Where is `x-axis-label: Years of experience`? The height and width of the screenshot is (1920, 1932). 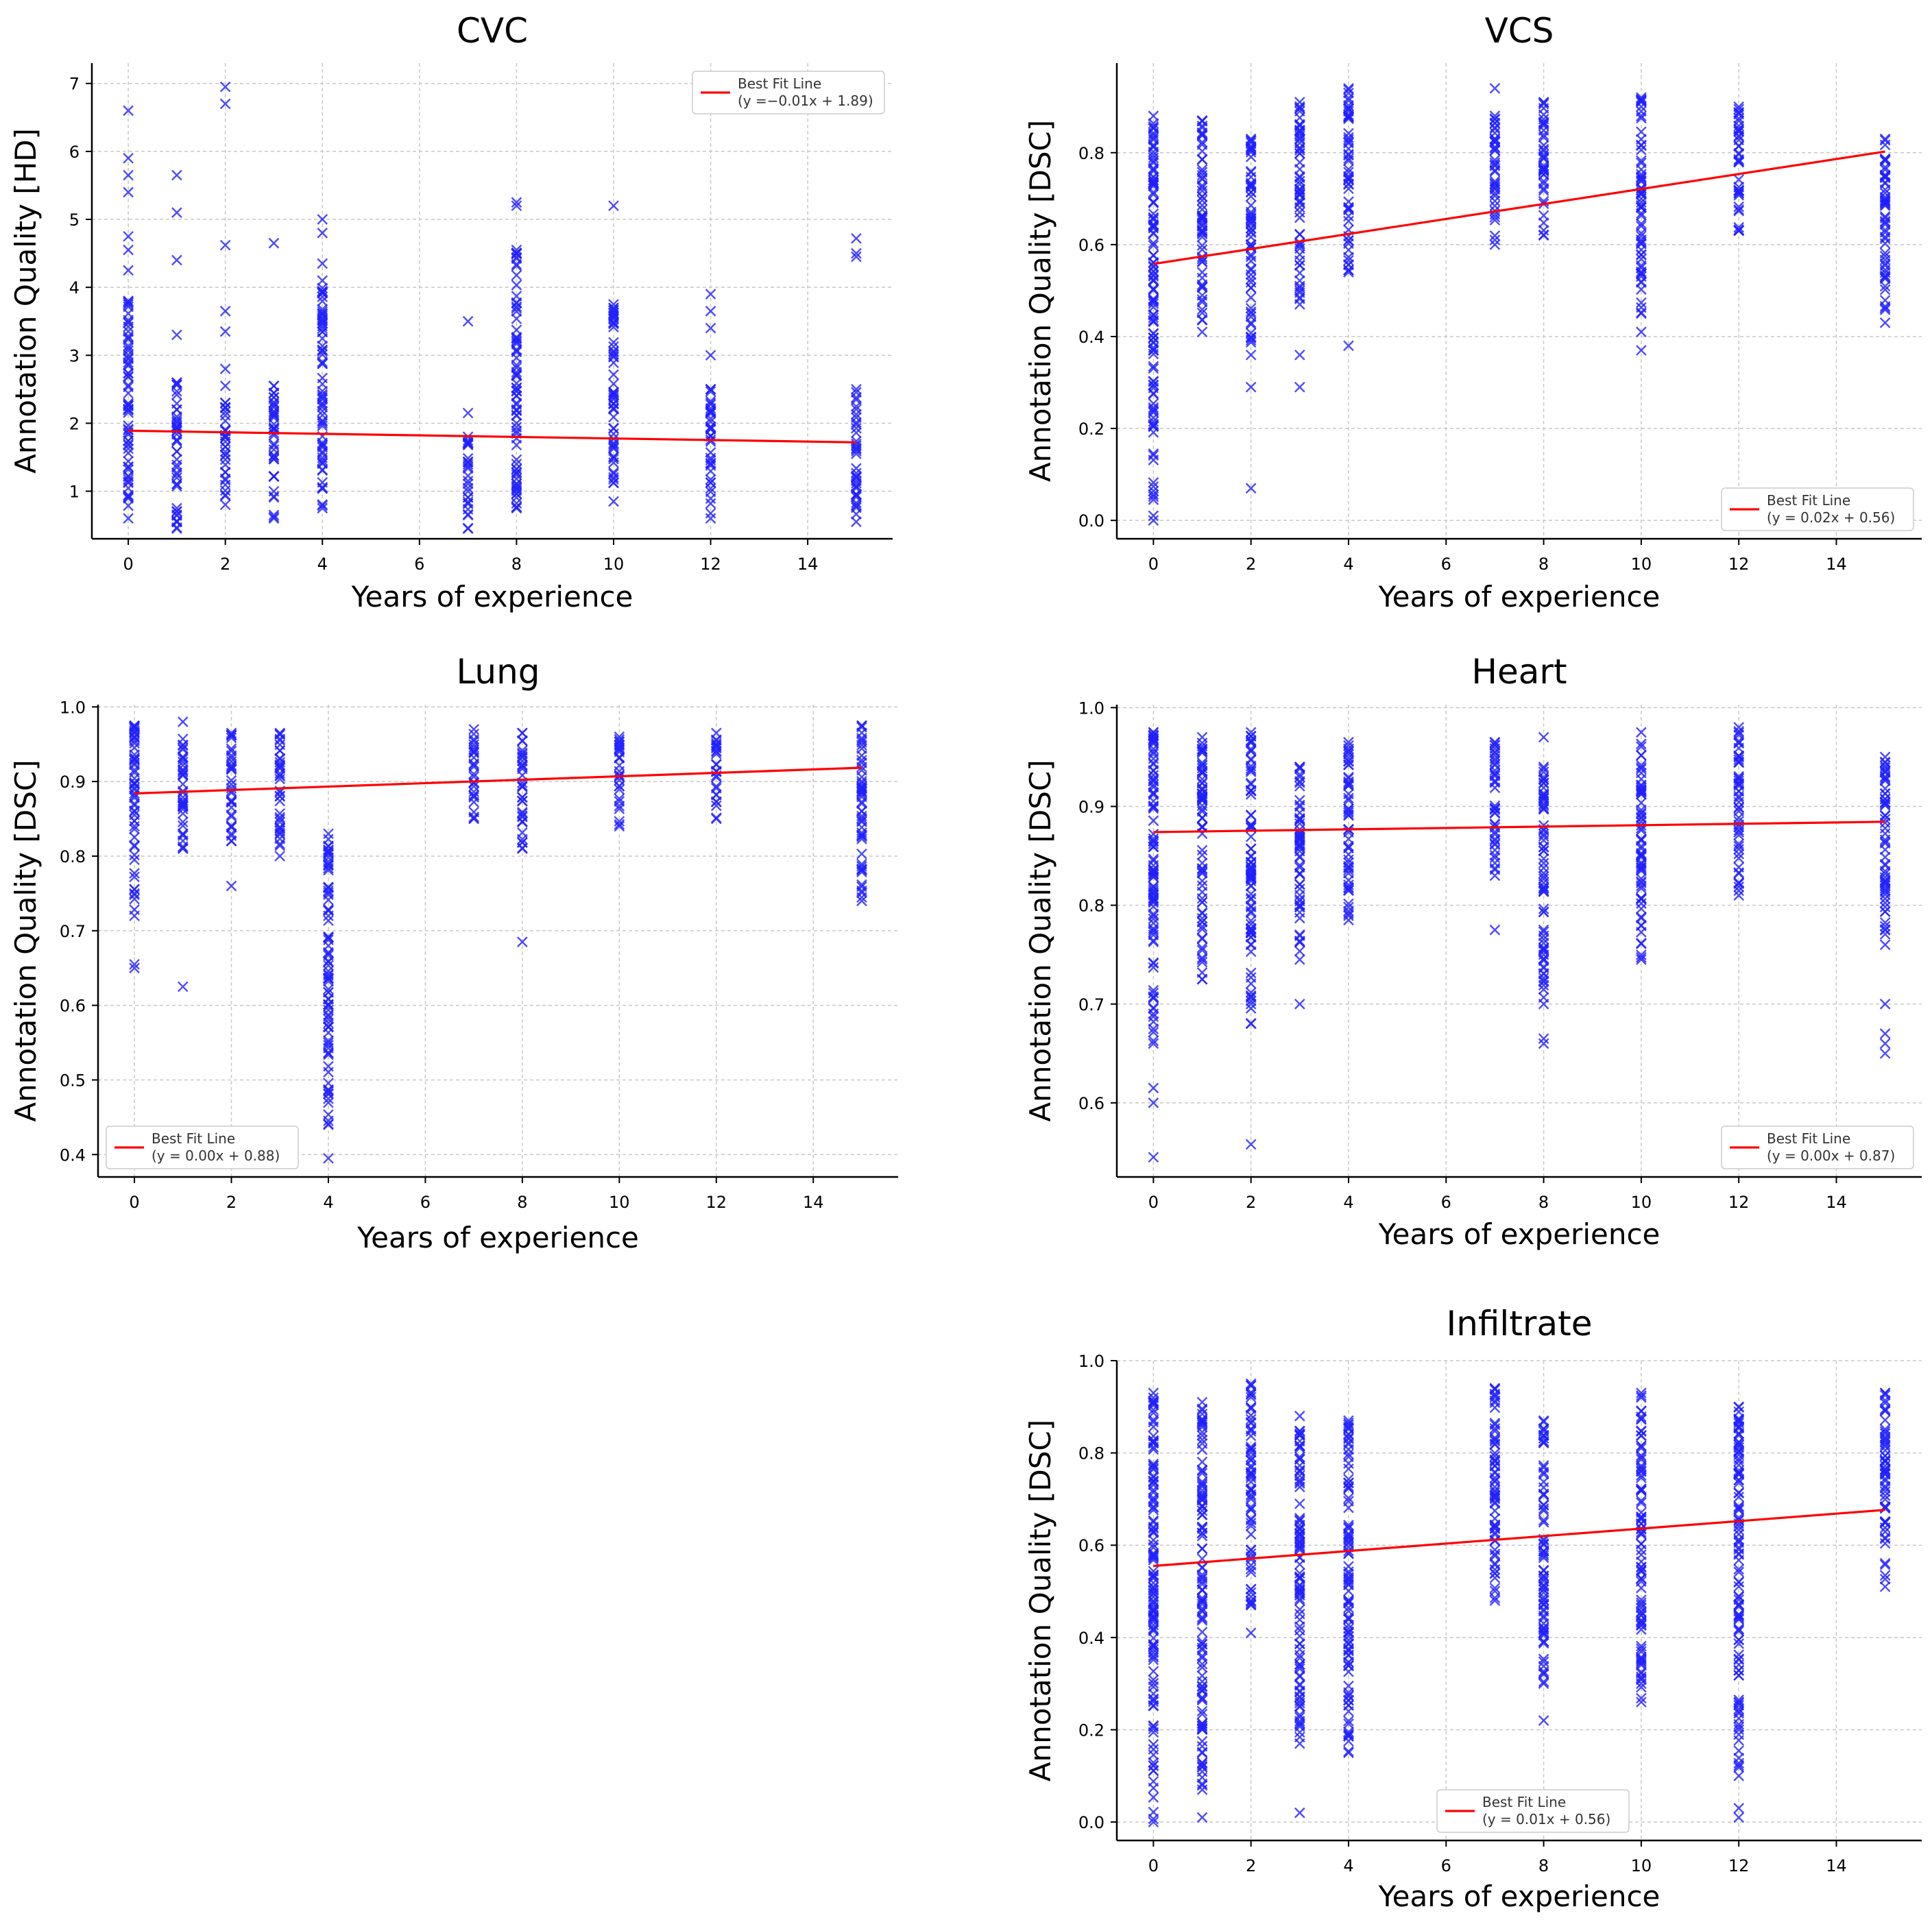
x-axis-label: Years of experience is located at coordinates (1519, 596).